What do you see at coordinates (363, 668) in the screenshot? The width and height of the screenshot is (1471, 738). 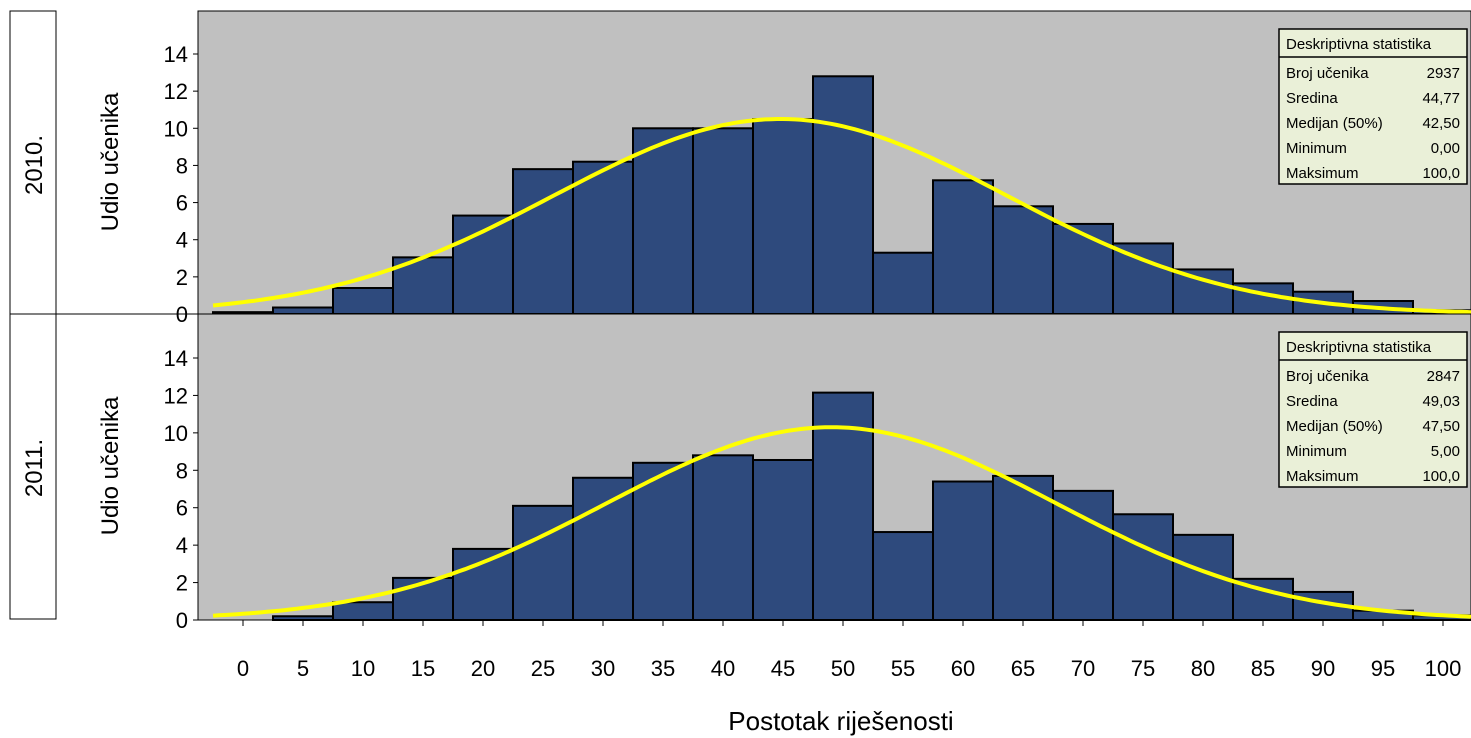 I see `x-tick-label: 10` at bounding box center [363, 668].